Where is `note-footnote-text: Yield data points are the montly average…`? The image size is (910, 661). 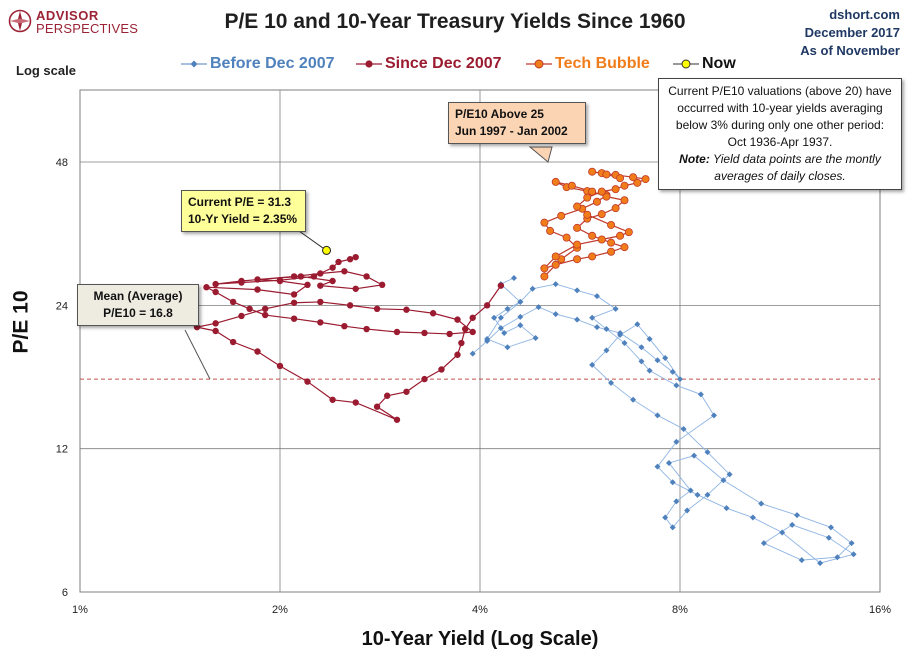 note-footnote-text: Yield data points are the montly average… is located at coordinates (795, 167).